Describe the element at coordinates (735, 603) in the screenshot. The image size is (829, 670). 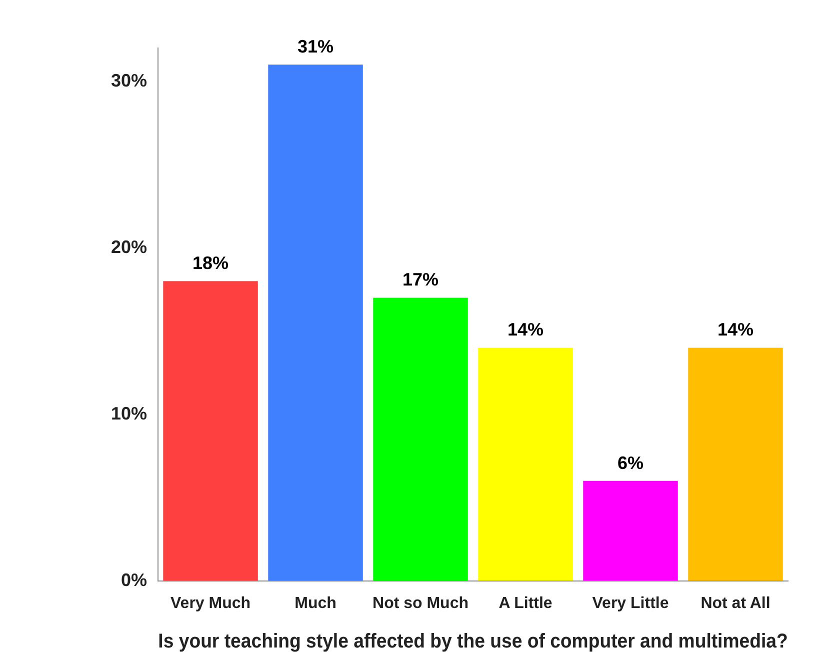
I see `x-tick-label: Not at All` at that location.